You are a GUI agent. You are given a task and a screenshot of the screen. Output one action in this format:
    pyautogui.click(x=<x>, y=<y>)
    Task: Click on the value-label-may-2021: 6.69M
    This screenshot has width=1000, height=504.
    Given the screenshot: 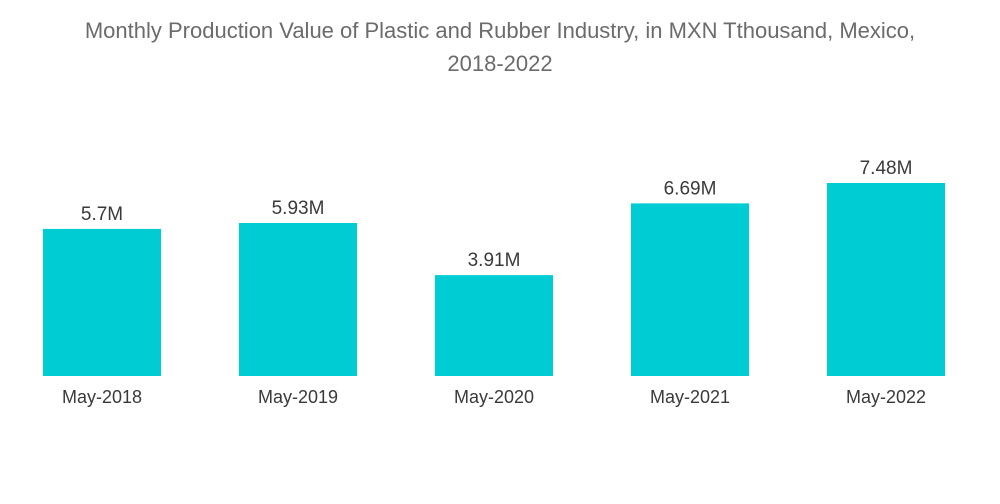 What is the action you would take?
    pyautogui.click(x=690, y=188)
    